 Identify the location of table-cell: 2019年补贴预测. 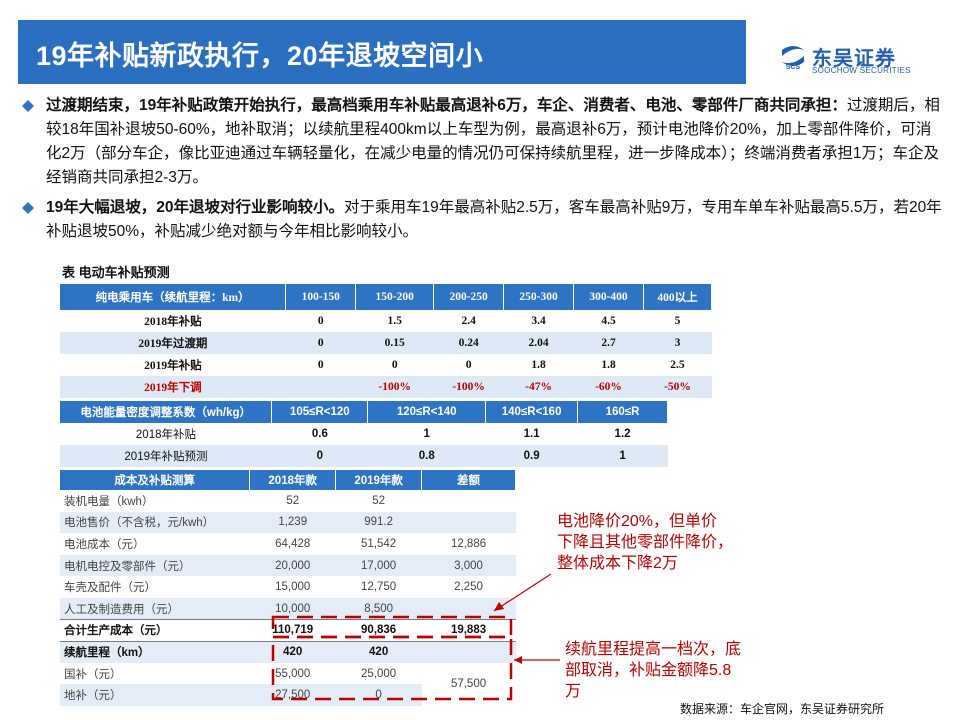
(166, 456).